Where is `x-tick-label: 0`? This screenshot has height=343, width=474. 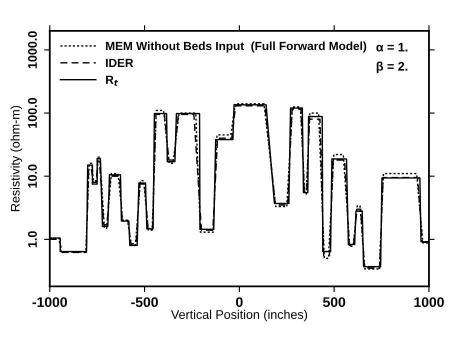
x-tick-label: 0 is located at coordinates (239, 302).